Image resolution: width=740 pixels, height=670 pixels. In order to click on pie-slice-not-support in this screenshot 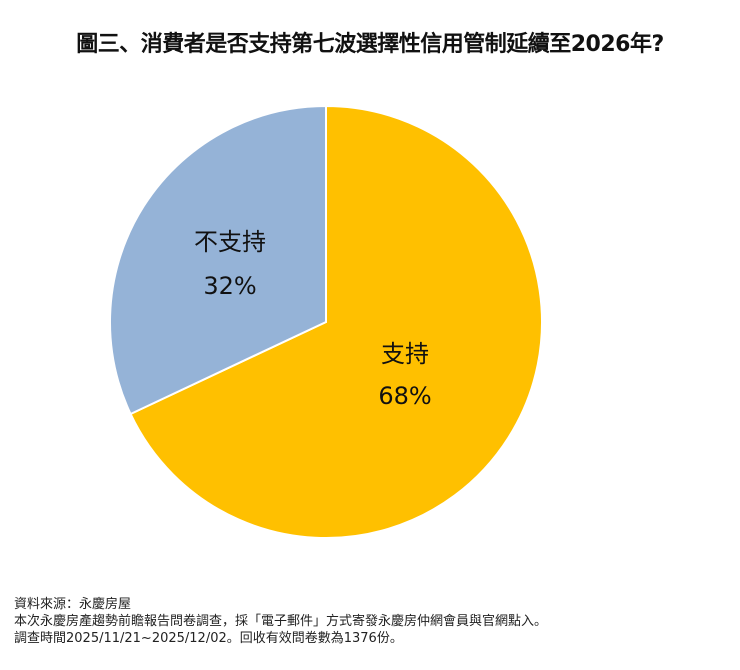, I will do `click(218, 260)`.